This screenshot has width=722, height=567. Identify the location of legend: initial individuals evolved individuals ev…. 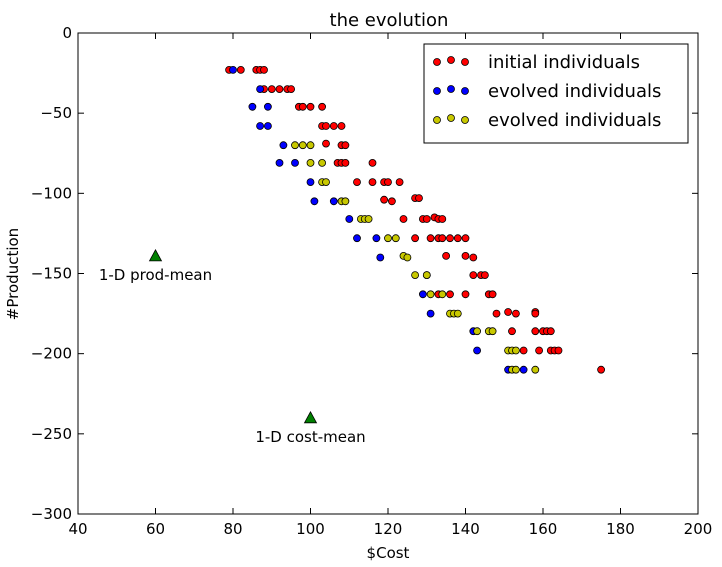
(556, 93).